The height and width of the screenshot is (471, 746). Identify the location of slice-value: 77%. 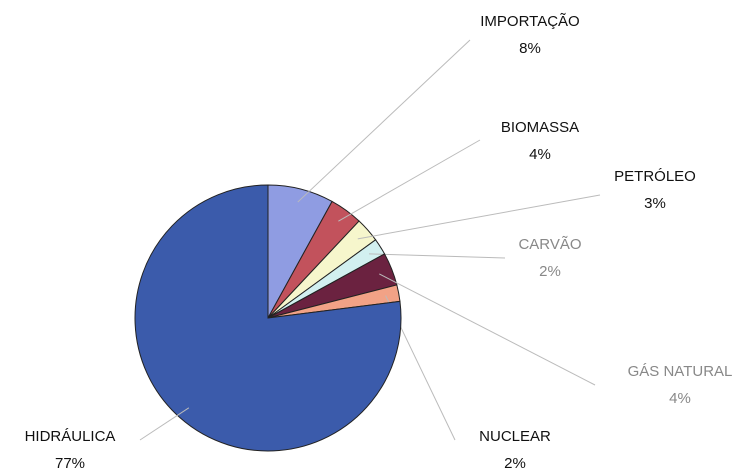
(70, 463).